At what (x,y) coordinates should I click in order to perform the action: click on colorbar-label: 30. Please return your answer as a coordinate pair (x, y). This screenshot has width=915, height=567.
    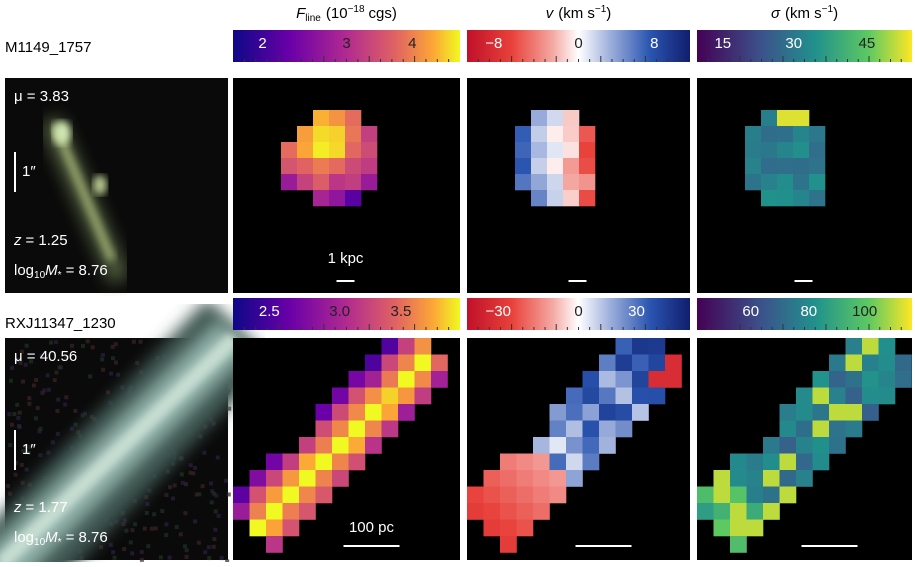
    Looking at the image, I should click on (636, 311).